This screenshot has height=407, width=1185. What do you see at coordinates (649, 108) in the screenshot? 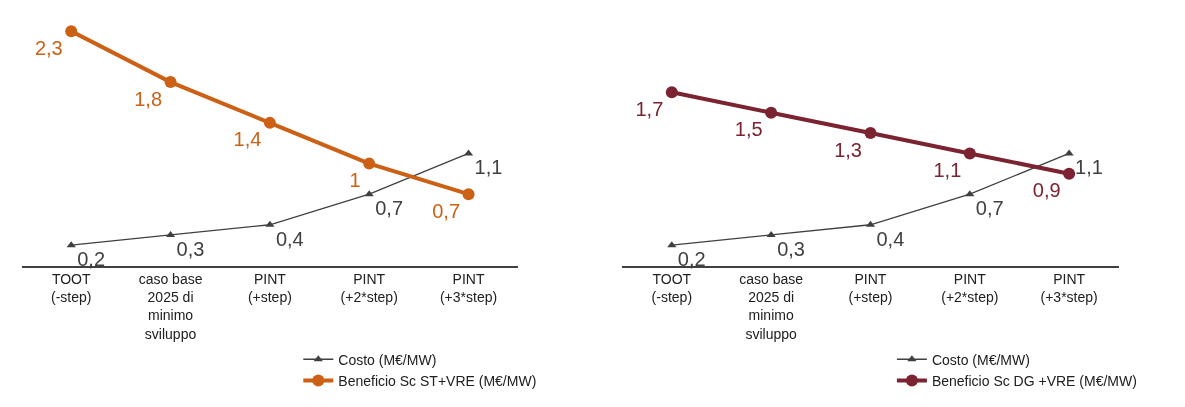
I see `data-label: 1,7` at bounding box center [649, 108].